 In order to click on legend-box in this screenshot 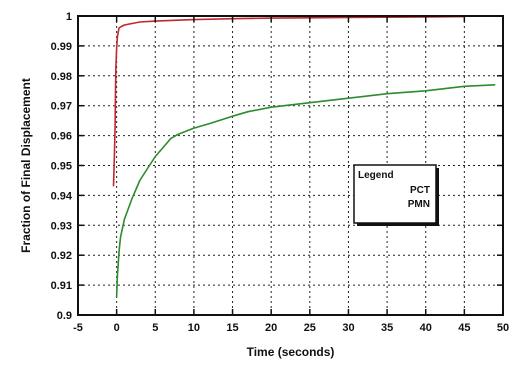, I will do `click(395, 194)`.